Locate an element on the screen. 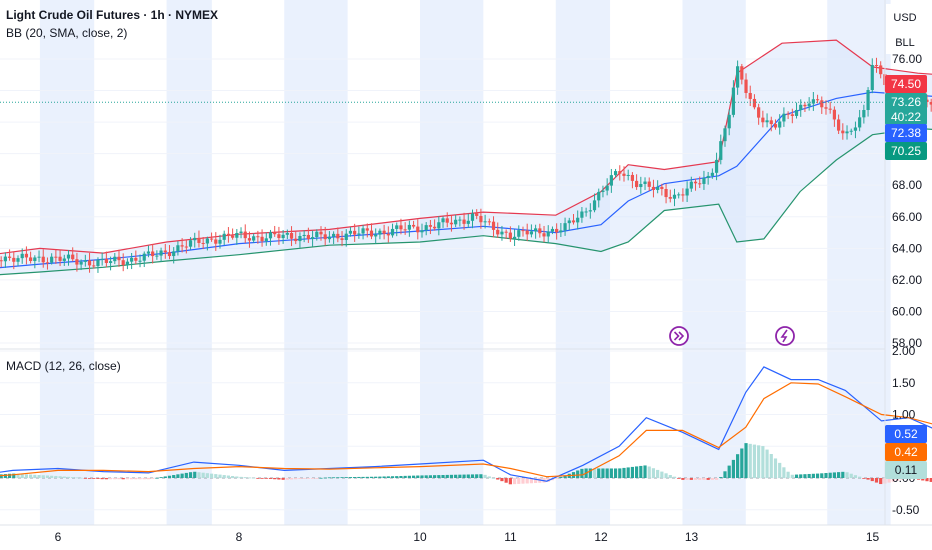  upper-band-badge: 74.50 is located at coordinates (906, 84).